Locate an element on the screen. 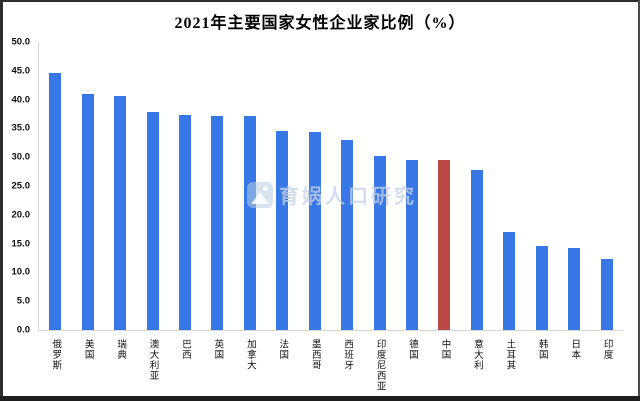 The width and height of the screenshot is (640, 401). bar-韩国 is located at coordinates (541, 287).